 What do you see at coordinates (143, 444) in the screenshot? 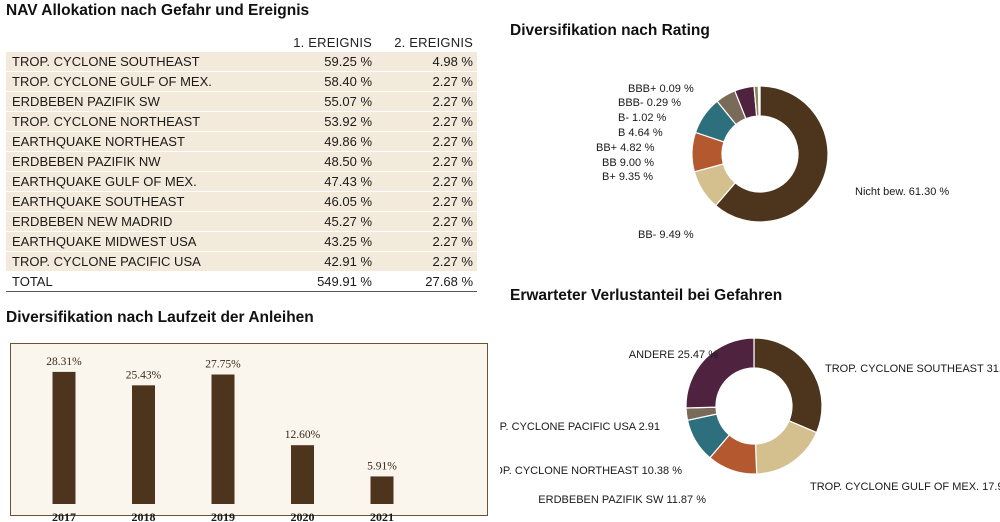
I see `bar-2018` at bounding box center [143, 444].